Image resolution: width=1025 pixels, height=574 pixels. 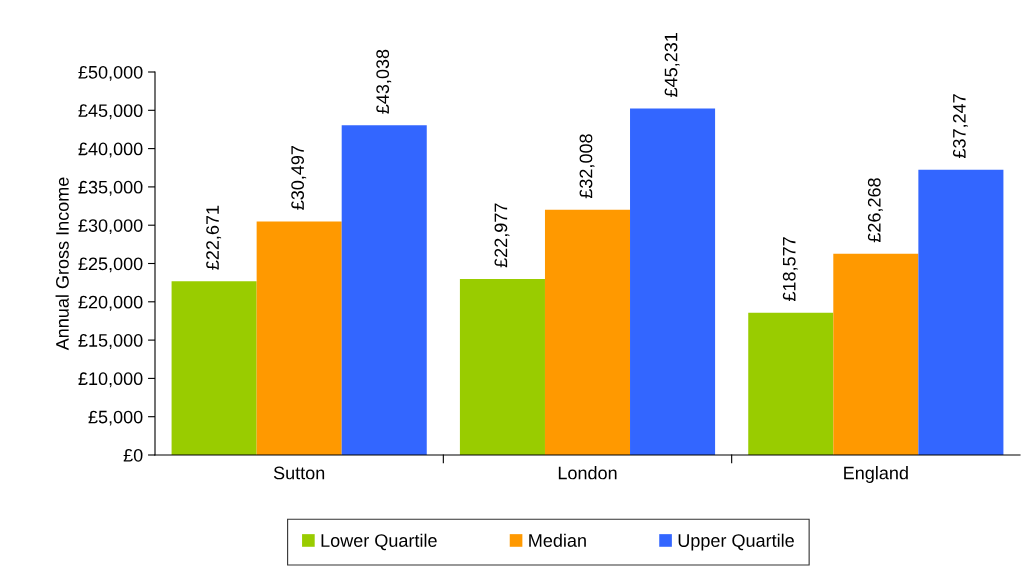 What do you see at coordinates (110, 227) in the screenshot?
I see `y-tick-label: £30,000` at bounding box center [110, 227].